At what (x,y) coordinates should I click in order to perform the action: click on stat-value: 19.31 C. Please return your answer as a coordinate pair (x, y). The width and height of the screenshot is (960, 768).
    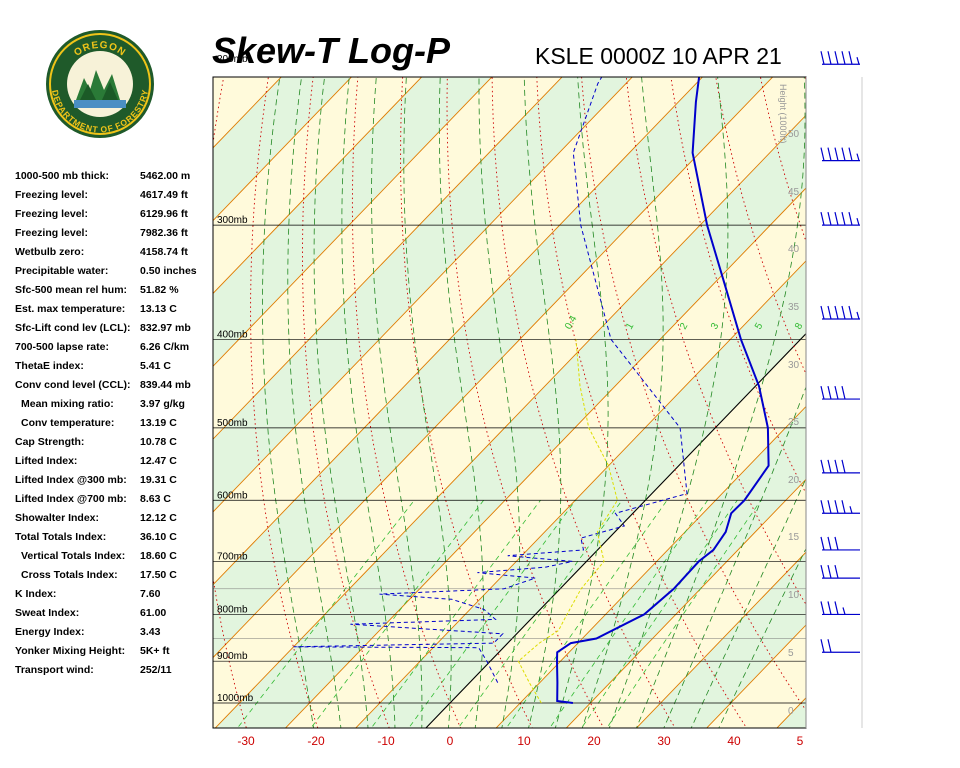
    Looking at the image, I should click on (158, 480).